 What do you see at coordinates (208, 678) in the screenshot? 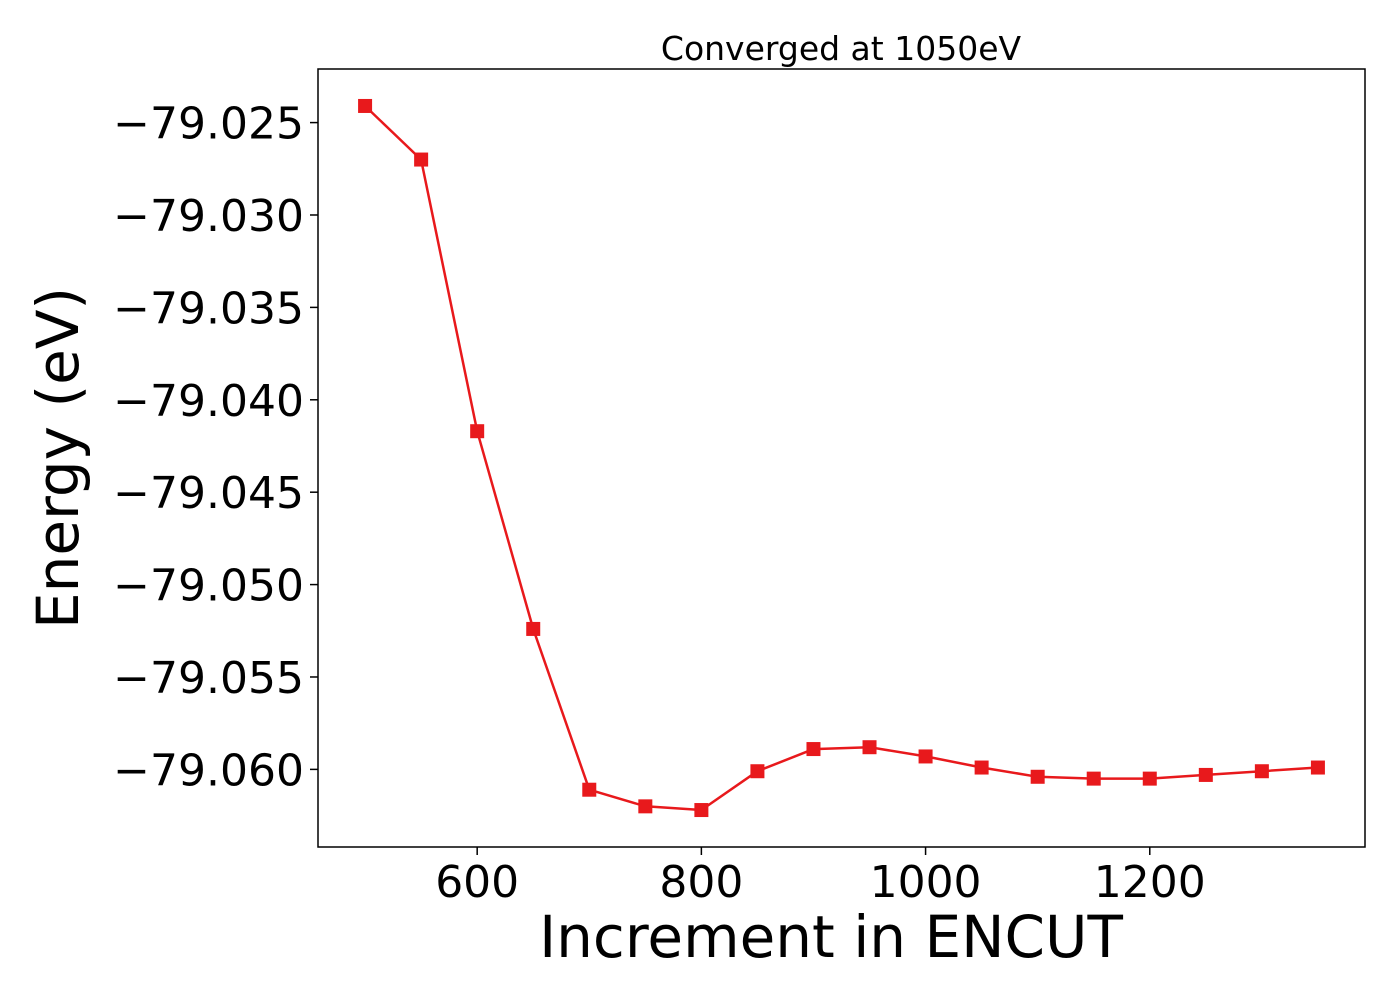
I see `y-tick-label: −79.055` at bounding box center [208, 678].